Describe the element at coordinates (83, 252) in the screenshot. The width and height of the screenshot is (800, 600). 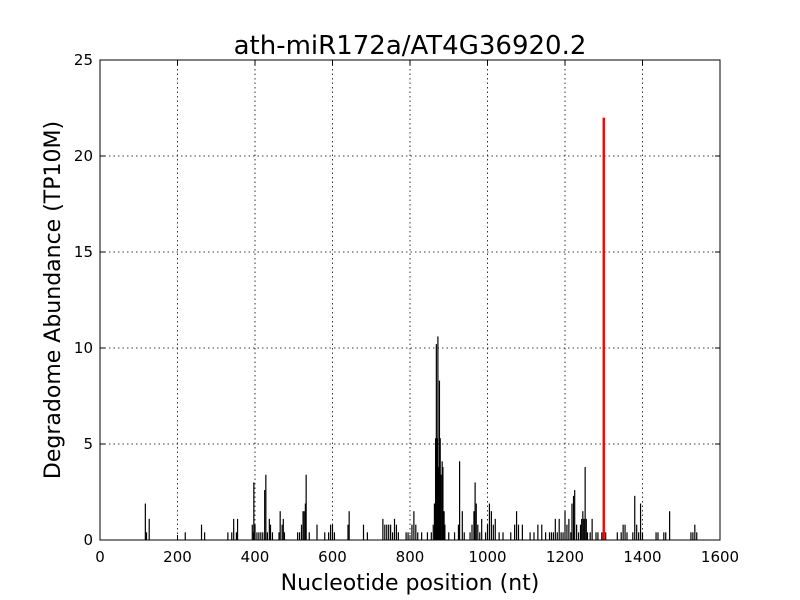
I see `y-tick-label: 15` at that location.